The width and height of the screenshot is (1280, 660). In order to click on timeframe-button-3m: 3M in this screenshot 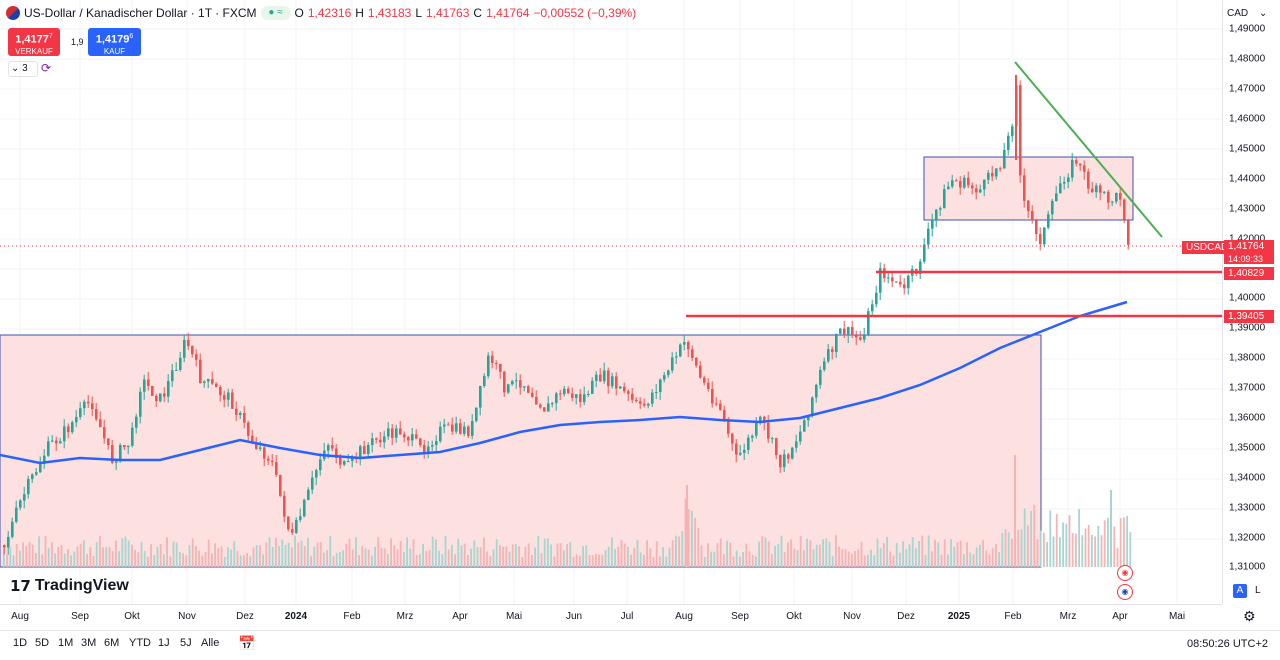, I will do `click(89, 643)`.